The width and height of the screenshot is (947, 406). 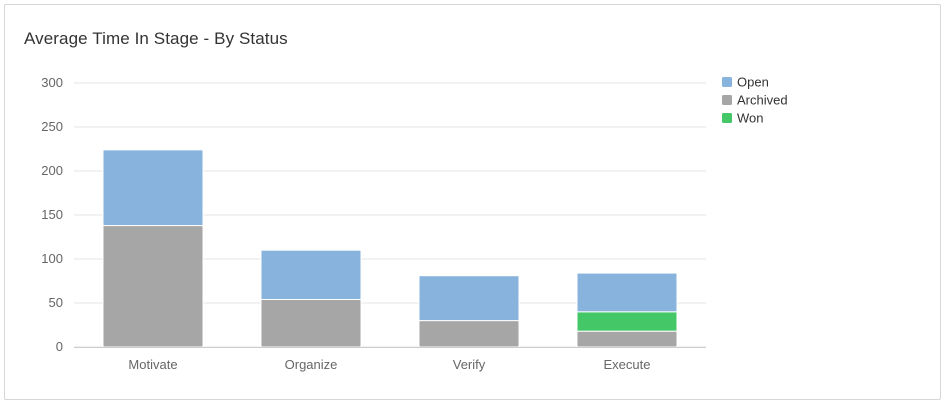 What do you see at coordinates (52, 126) in the screenshot?
I see `y-tick-label: 250` at bounding box center [52, 126].